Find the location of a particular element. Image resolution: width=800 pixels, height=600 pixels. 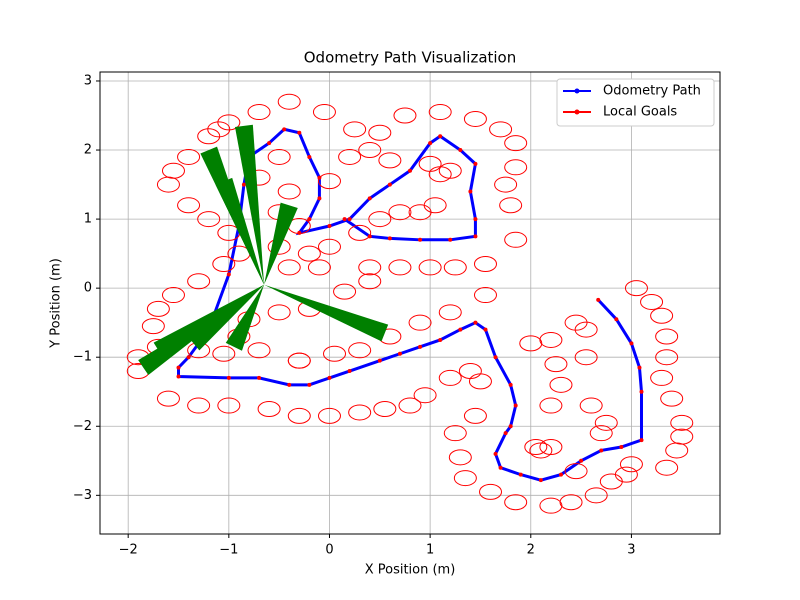

legend: Odometry Path Local Goals is located at coordinates (635, 102).